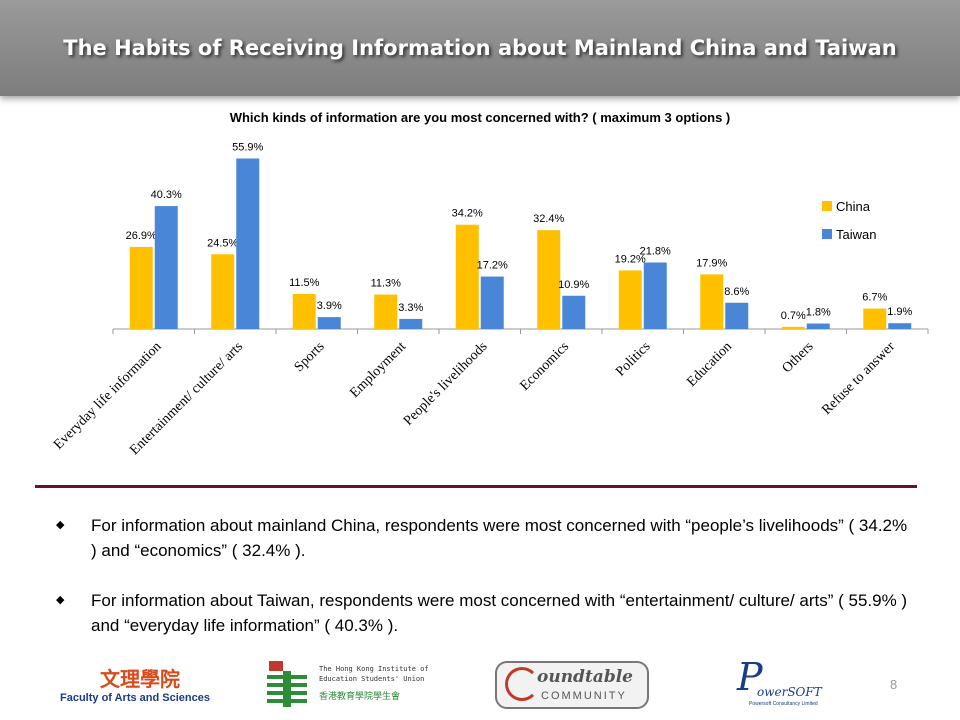 This screenshot has width=960, height=720. I want to click on legend-label: China, so click(853, 206).